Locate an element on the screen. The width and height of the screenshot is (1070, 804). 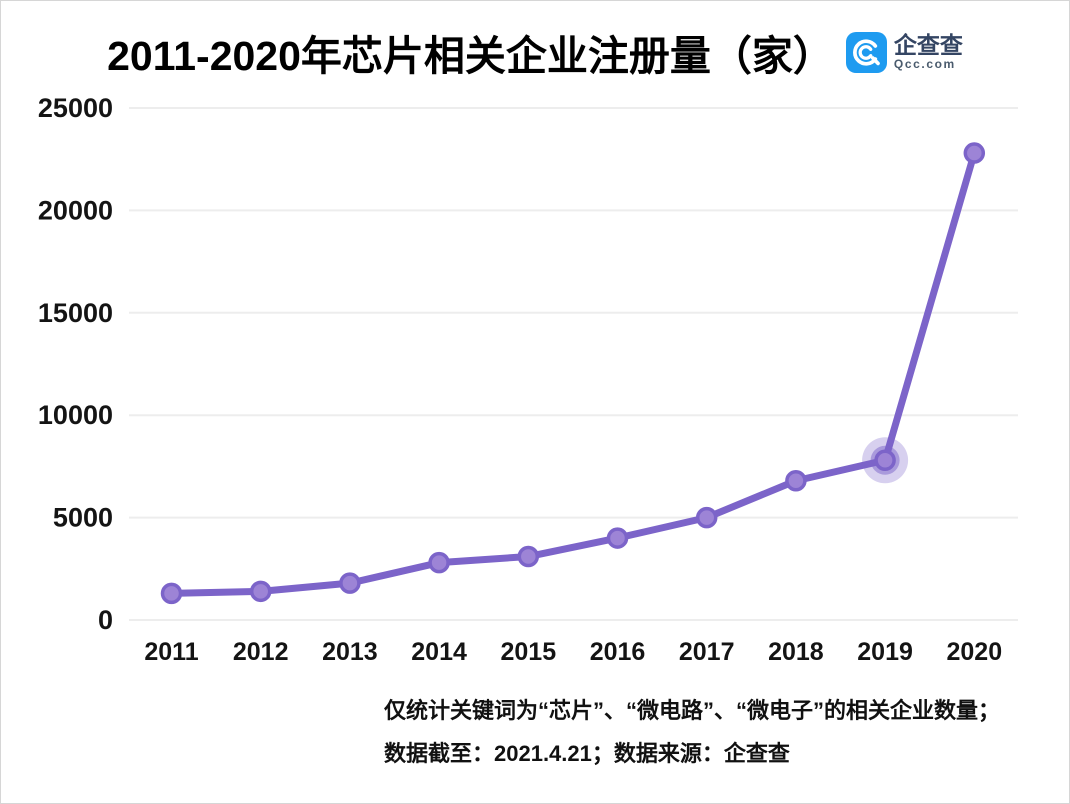
x-axis-tick-label: 2015 is located at coordinates (528, 652).